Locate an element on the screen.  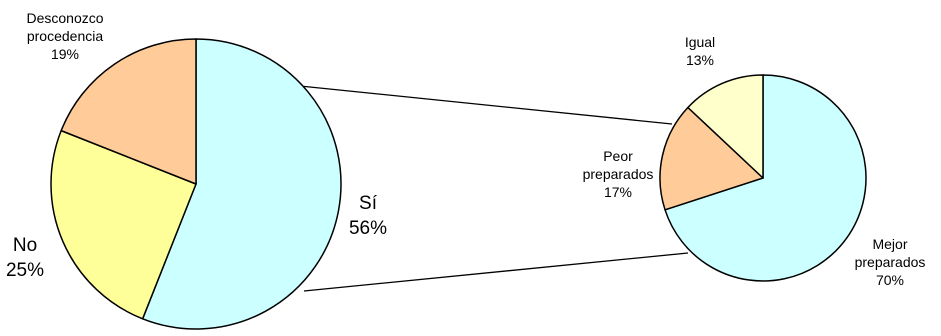
connector-line-bottom is located at coordinates (496, 272).